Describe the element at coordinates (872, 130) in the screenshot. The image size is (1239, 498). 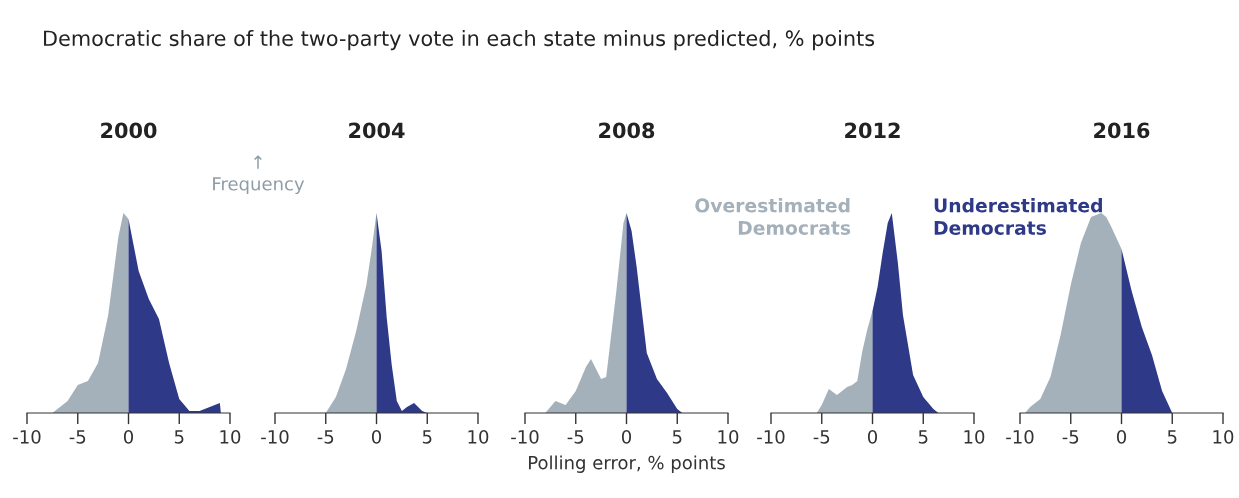
I see `chart-title: 2012` at that location.